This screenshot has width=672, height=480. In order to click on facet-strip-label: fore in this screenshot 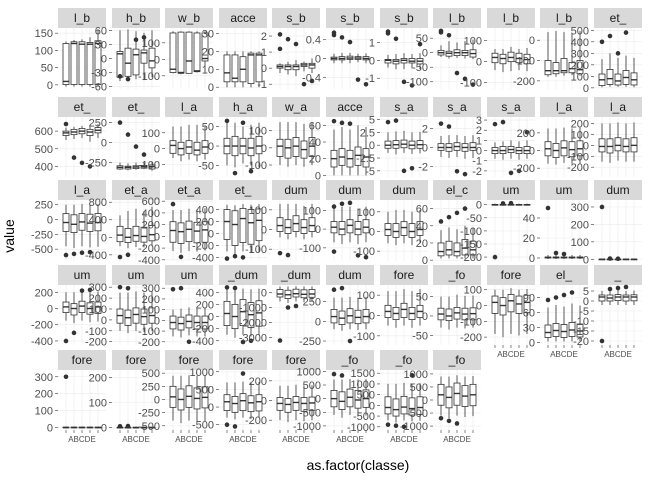, I will do `click(136, 360)`.